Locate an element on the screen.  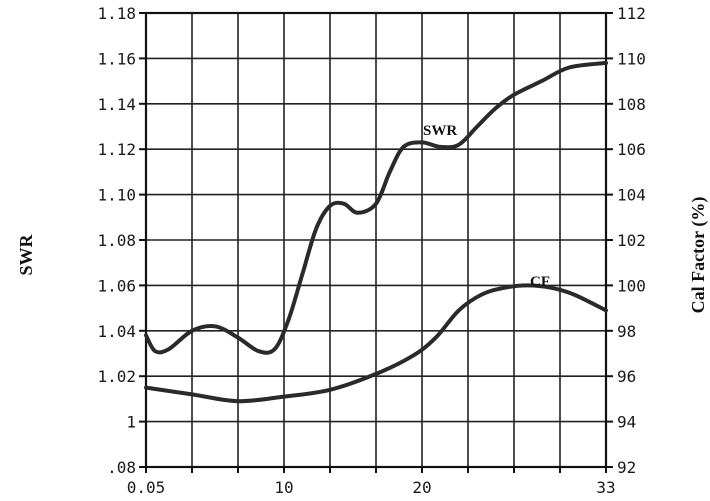
x-tick-label: 10 is located at coordinates (283, 487).